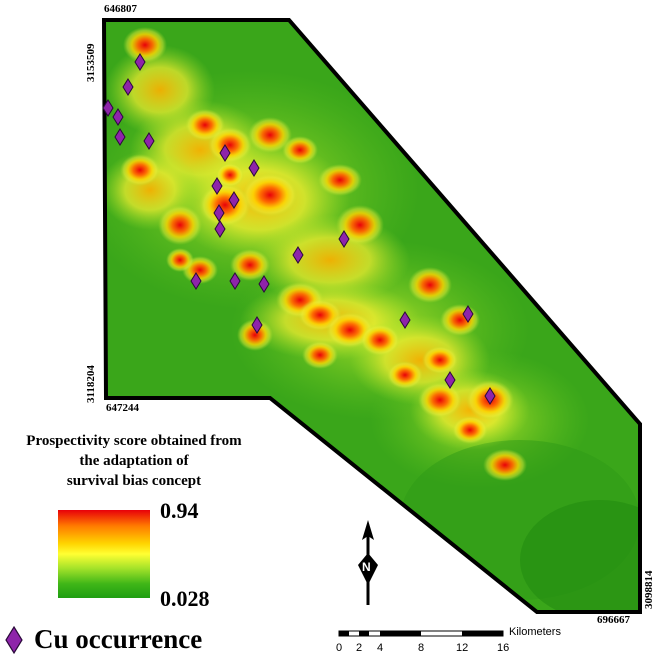 The height and width of the screenshot is (661, 657). Describe the element at coordinates (122, 408) in the screenshot. I see `coord-bottom-x: 647244` at that location.